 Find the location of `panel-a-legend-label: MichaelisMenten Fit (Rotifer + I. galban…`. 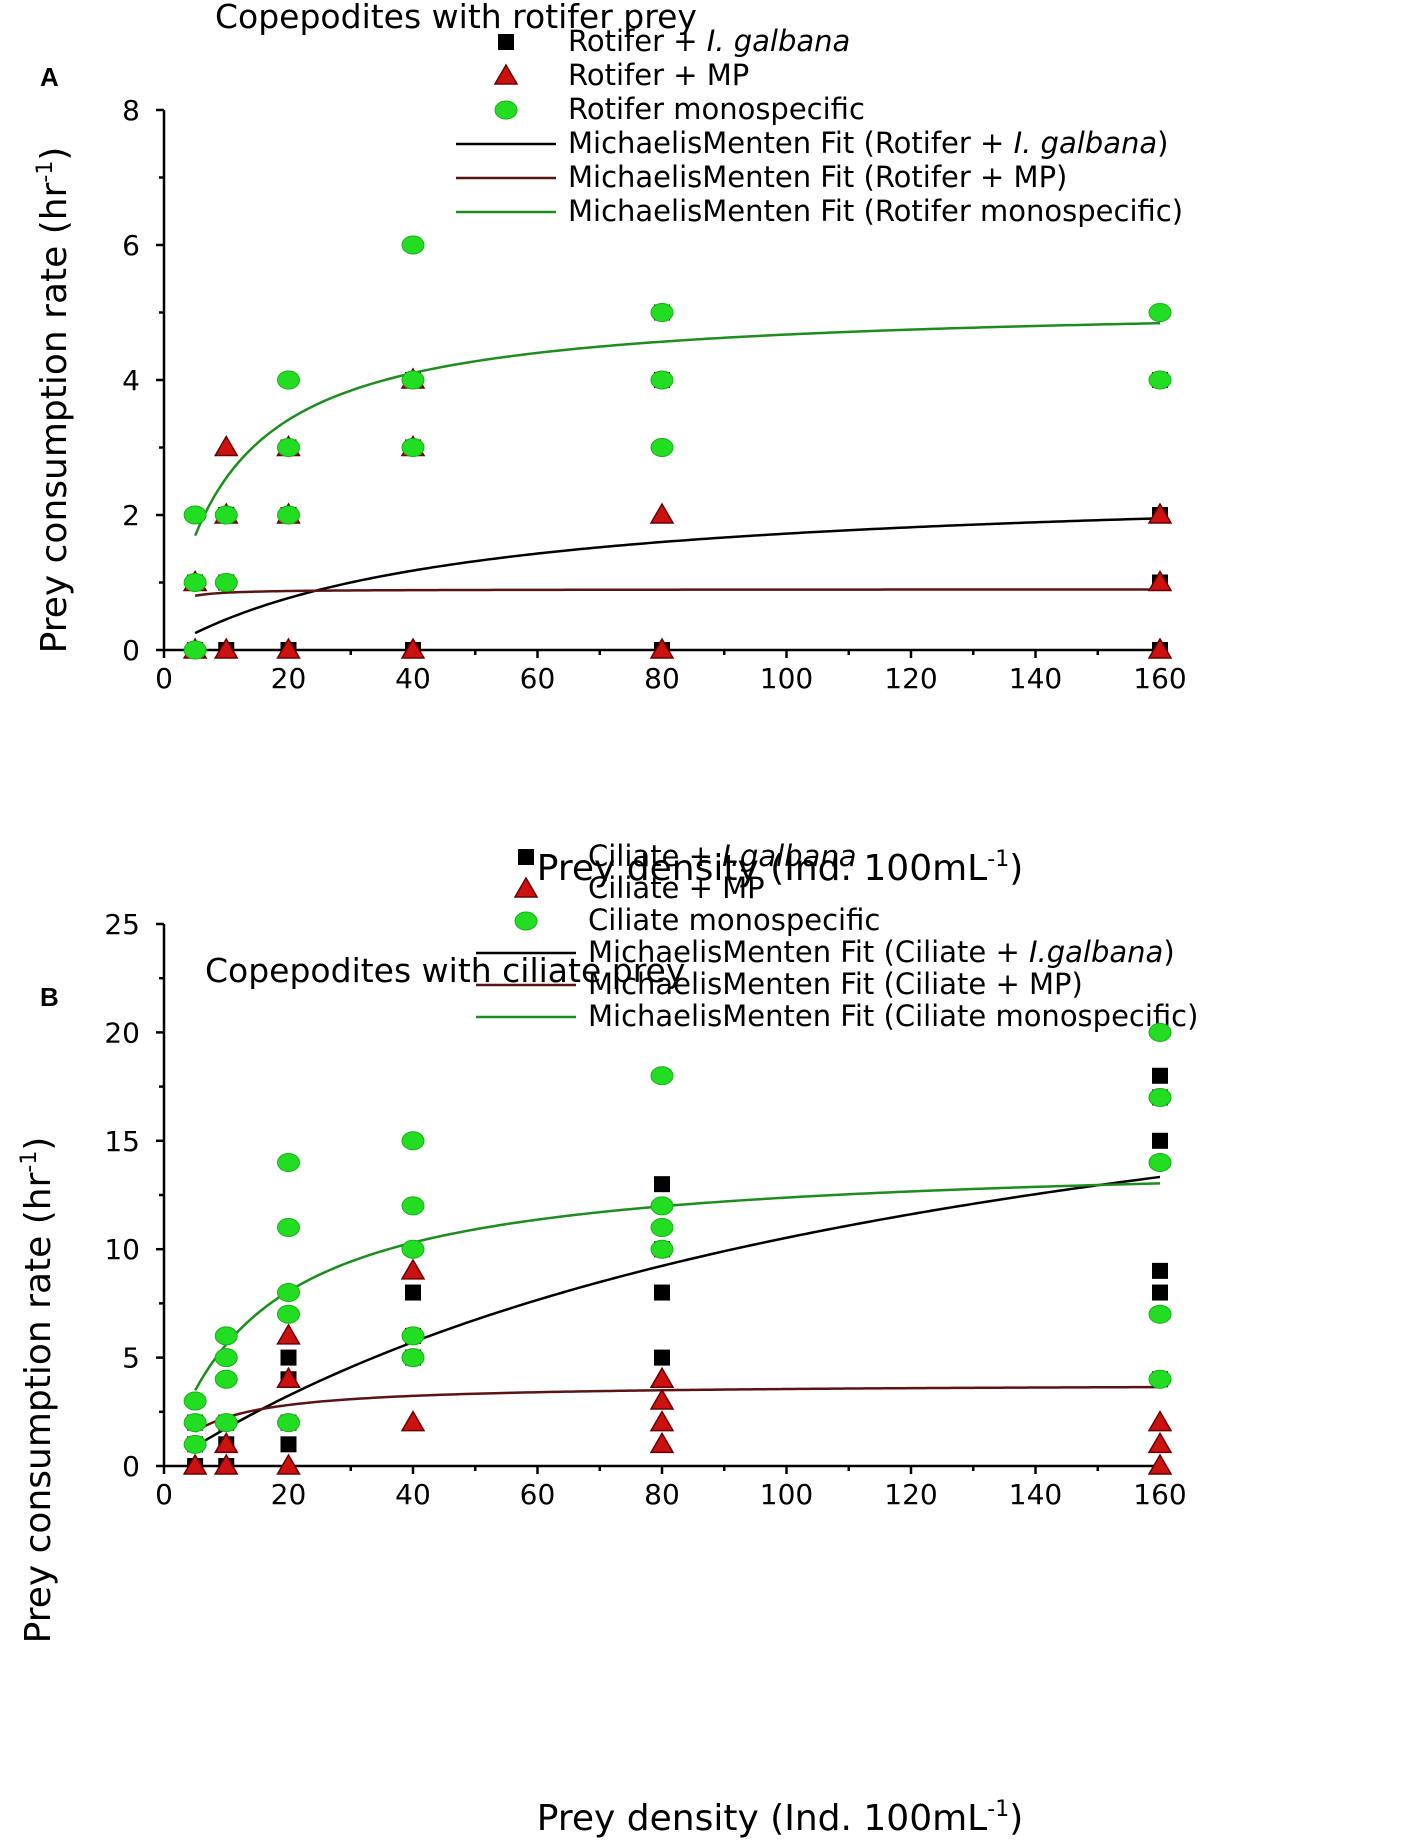

panel-a-legend-label: MichaelisMenten Fit (Rotifer + I. galban… is located at coordinates (868, 143).